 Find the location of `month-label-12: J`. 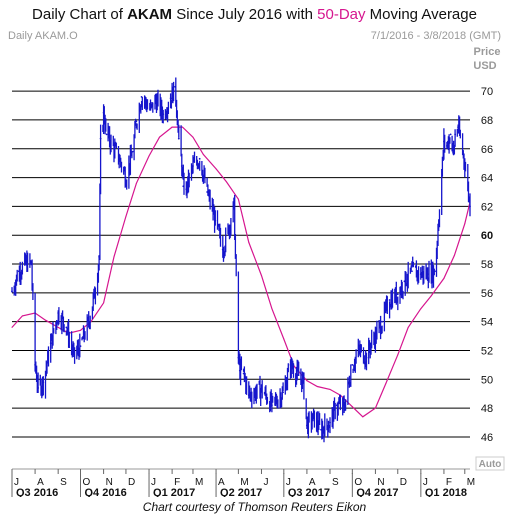

month-label-12: J is located at coordinates (288, 482).